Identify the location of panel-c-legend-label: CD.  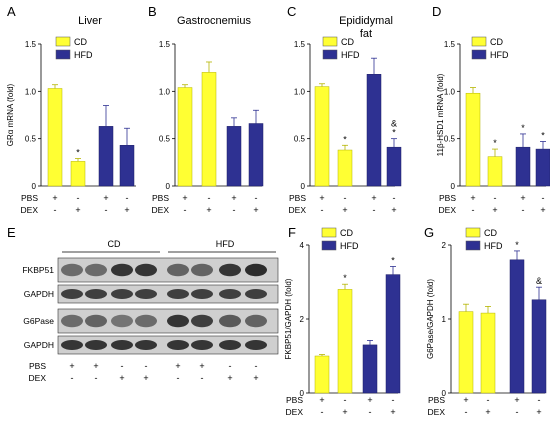
(347, 42).